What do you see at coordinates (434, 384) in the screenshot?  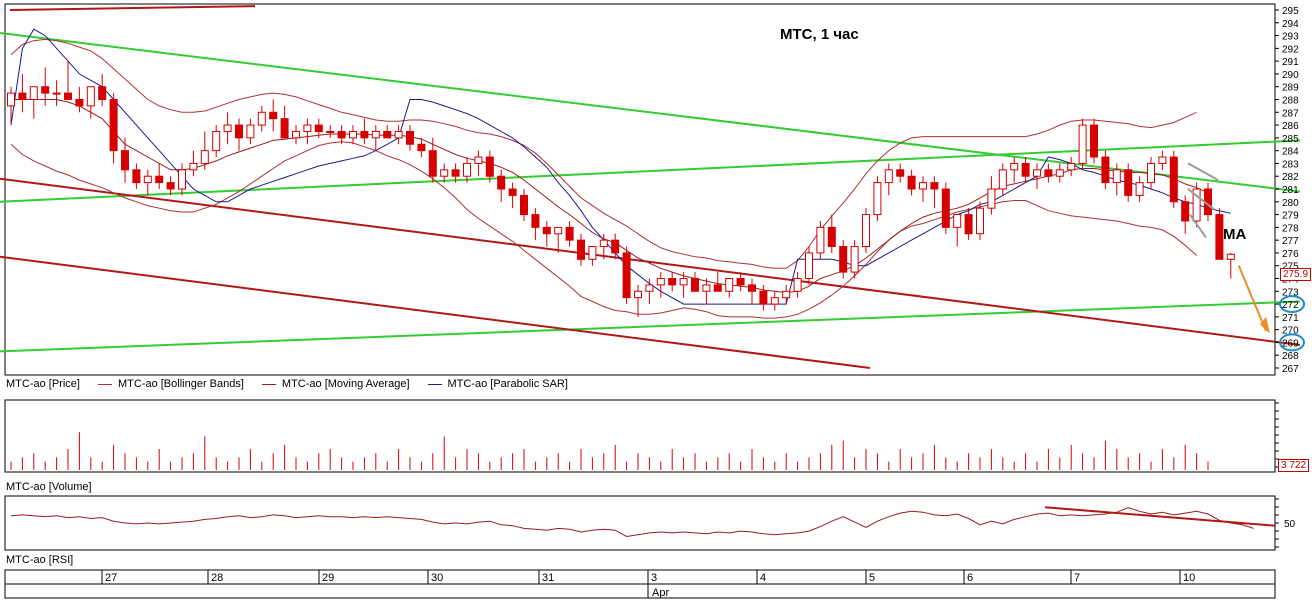 I see `legend-swatch-sar` at bounding box center [434, 384].